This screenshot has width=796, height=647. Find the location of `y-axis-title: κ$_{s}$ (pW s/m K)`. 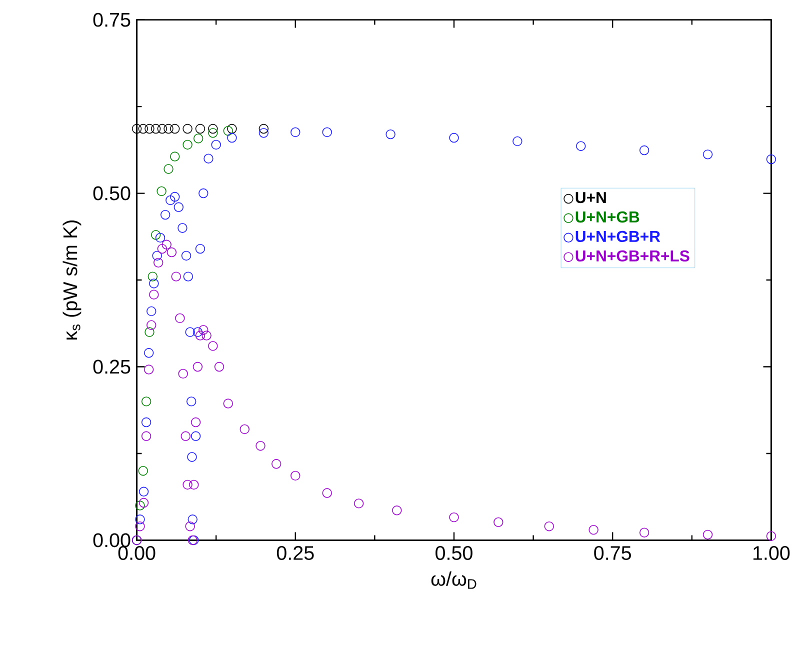

y-axis-title: κ$_{s}$ (pW s/m K) is located at coordinates (72, 280).